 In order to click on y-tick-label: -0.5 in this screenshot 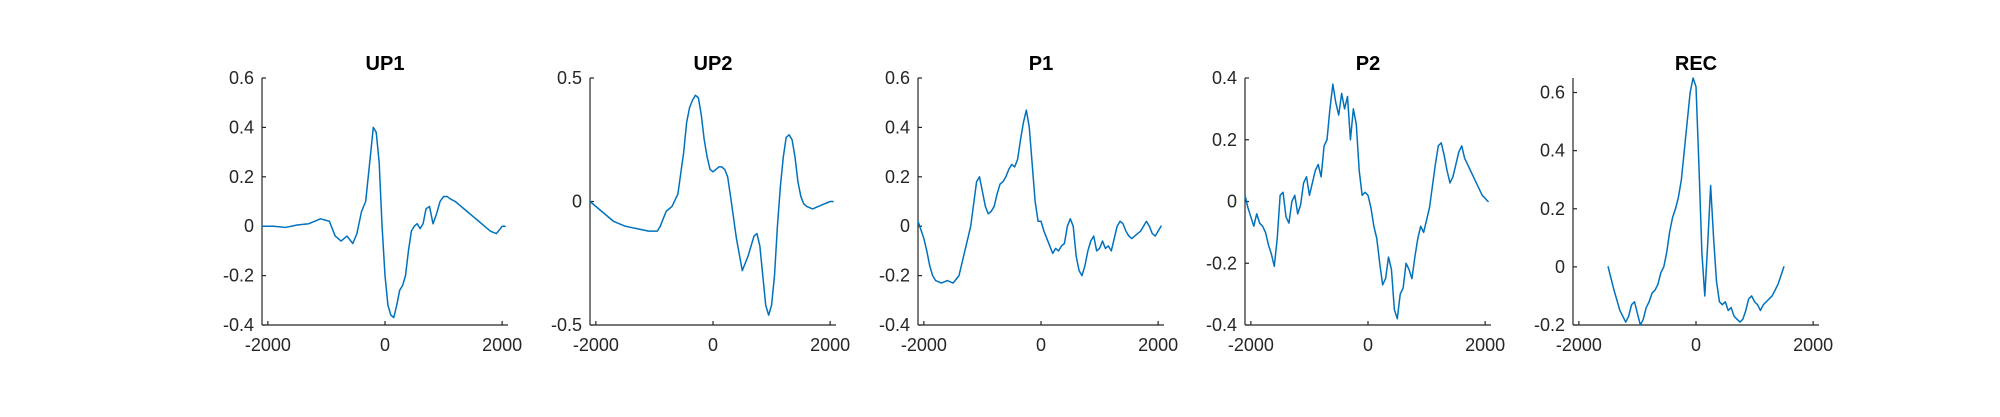, I will do `click(566, 325)`.